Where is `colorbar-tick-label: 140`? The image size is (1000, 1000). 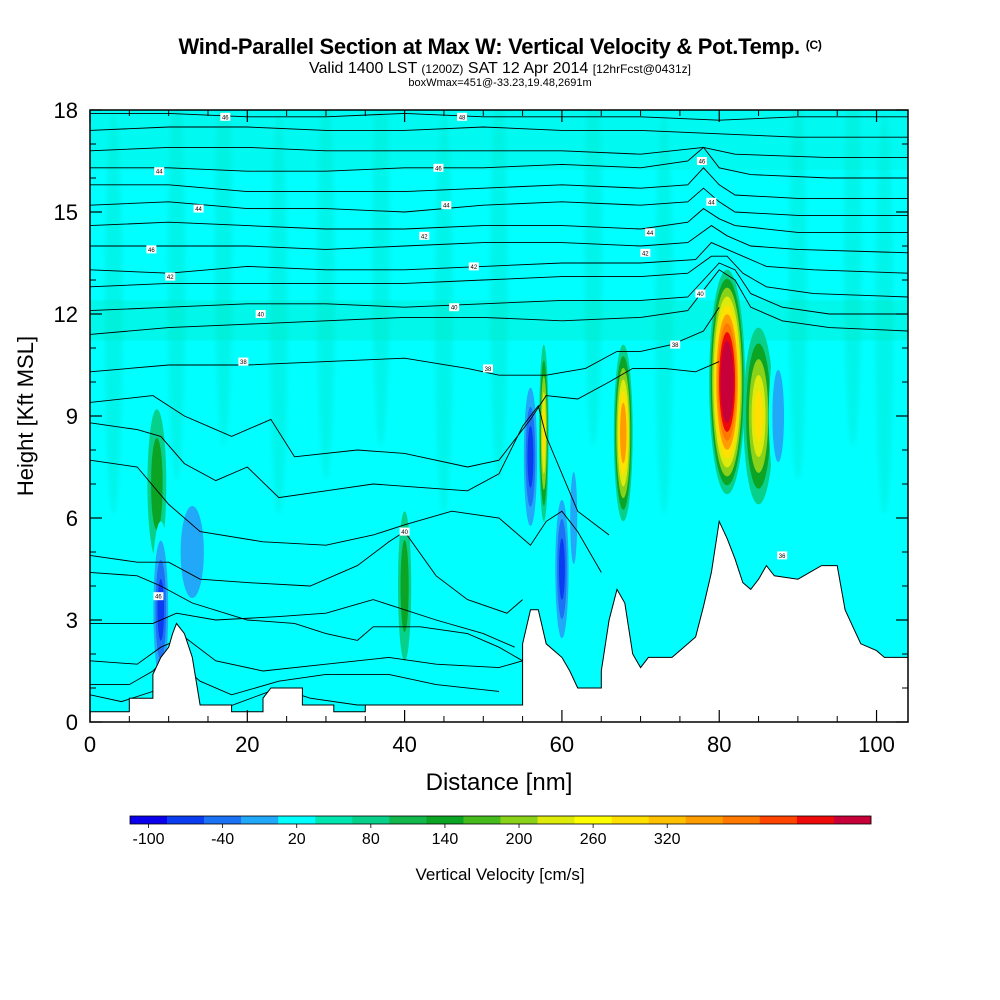
colorbar-tick-label: 140 is located at coordinates (445, 839).